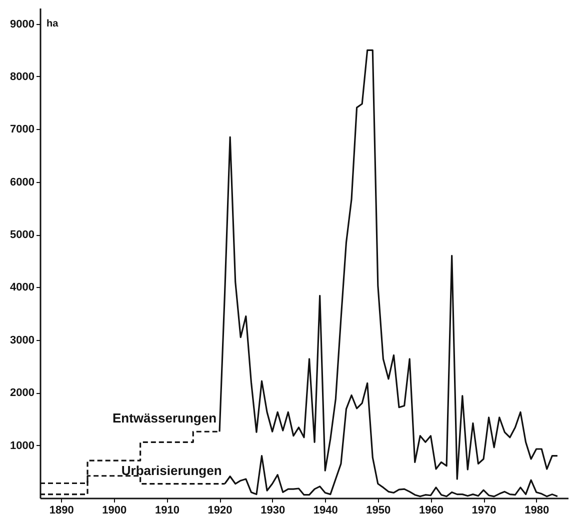 The image size is (573, 520). What do you see at coordinates (22, 130) in the screenshot?
I see `y-tick-label: 7000` at bounding box center [22, 130].